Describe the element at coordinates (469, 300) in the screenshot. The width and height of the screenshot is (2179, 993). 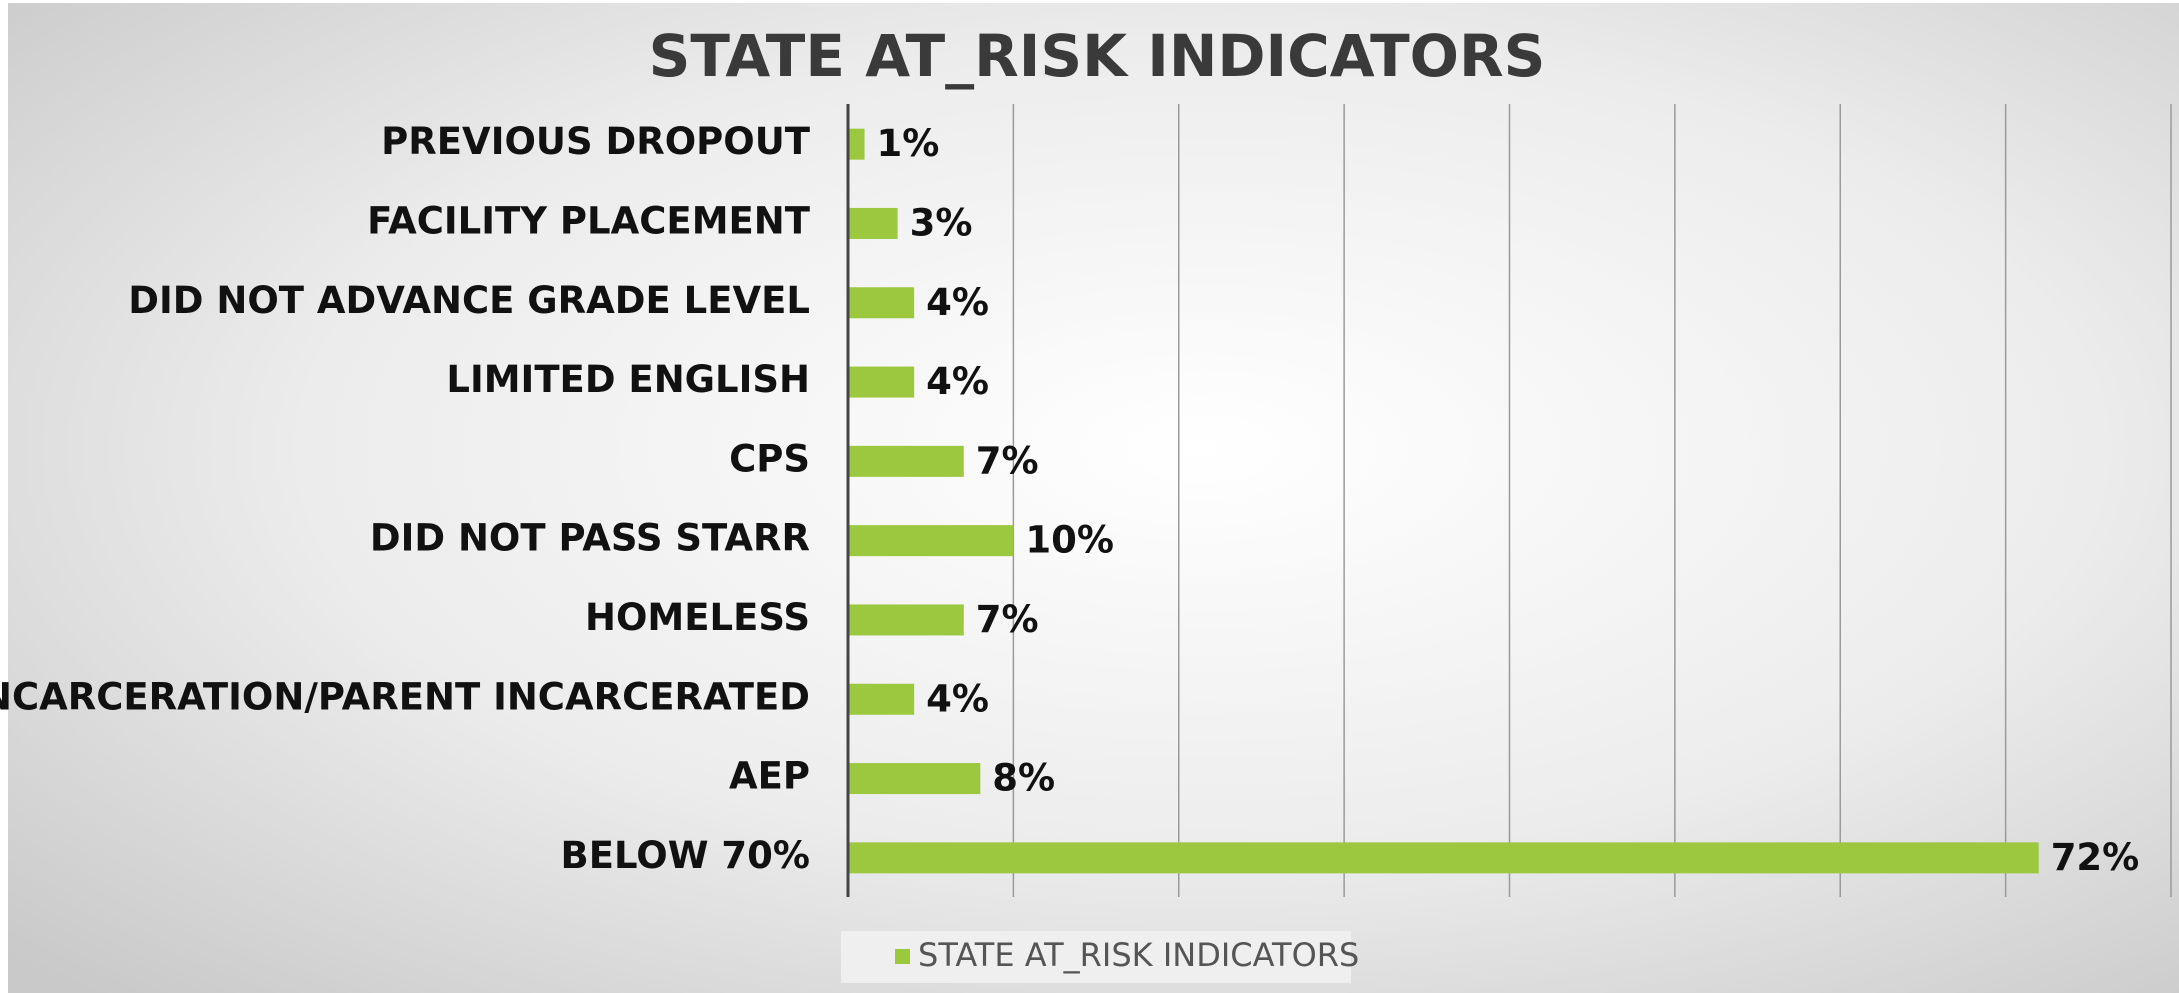
I see `y-tick-label: DID NOT ADVANCE GRADE LEVEL` at that location.